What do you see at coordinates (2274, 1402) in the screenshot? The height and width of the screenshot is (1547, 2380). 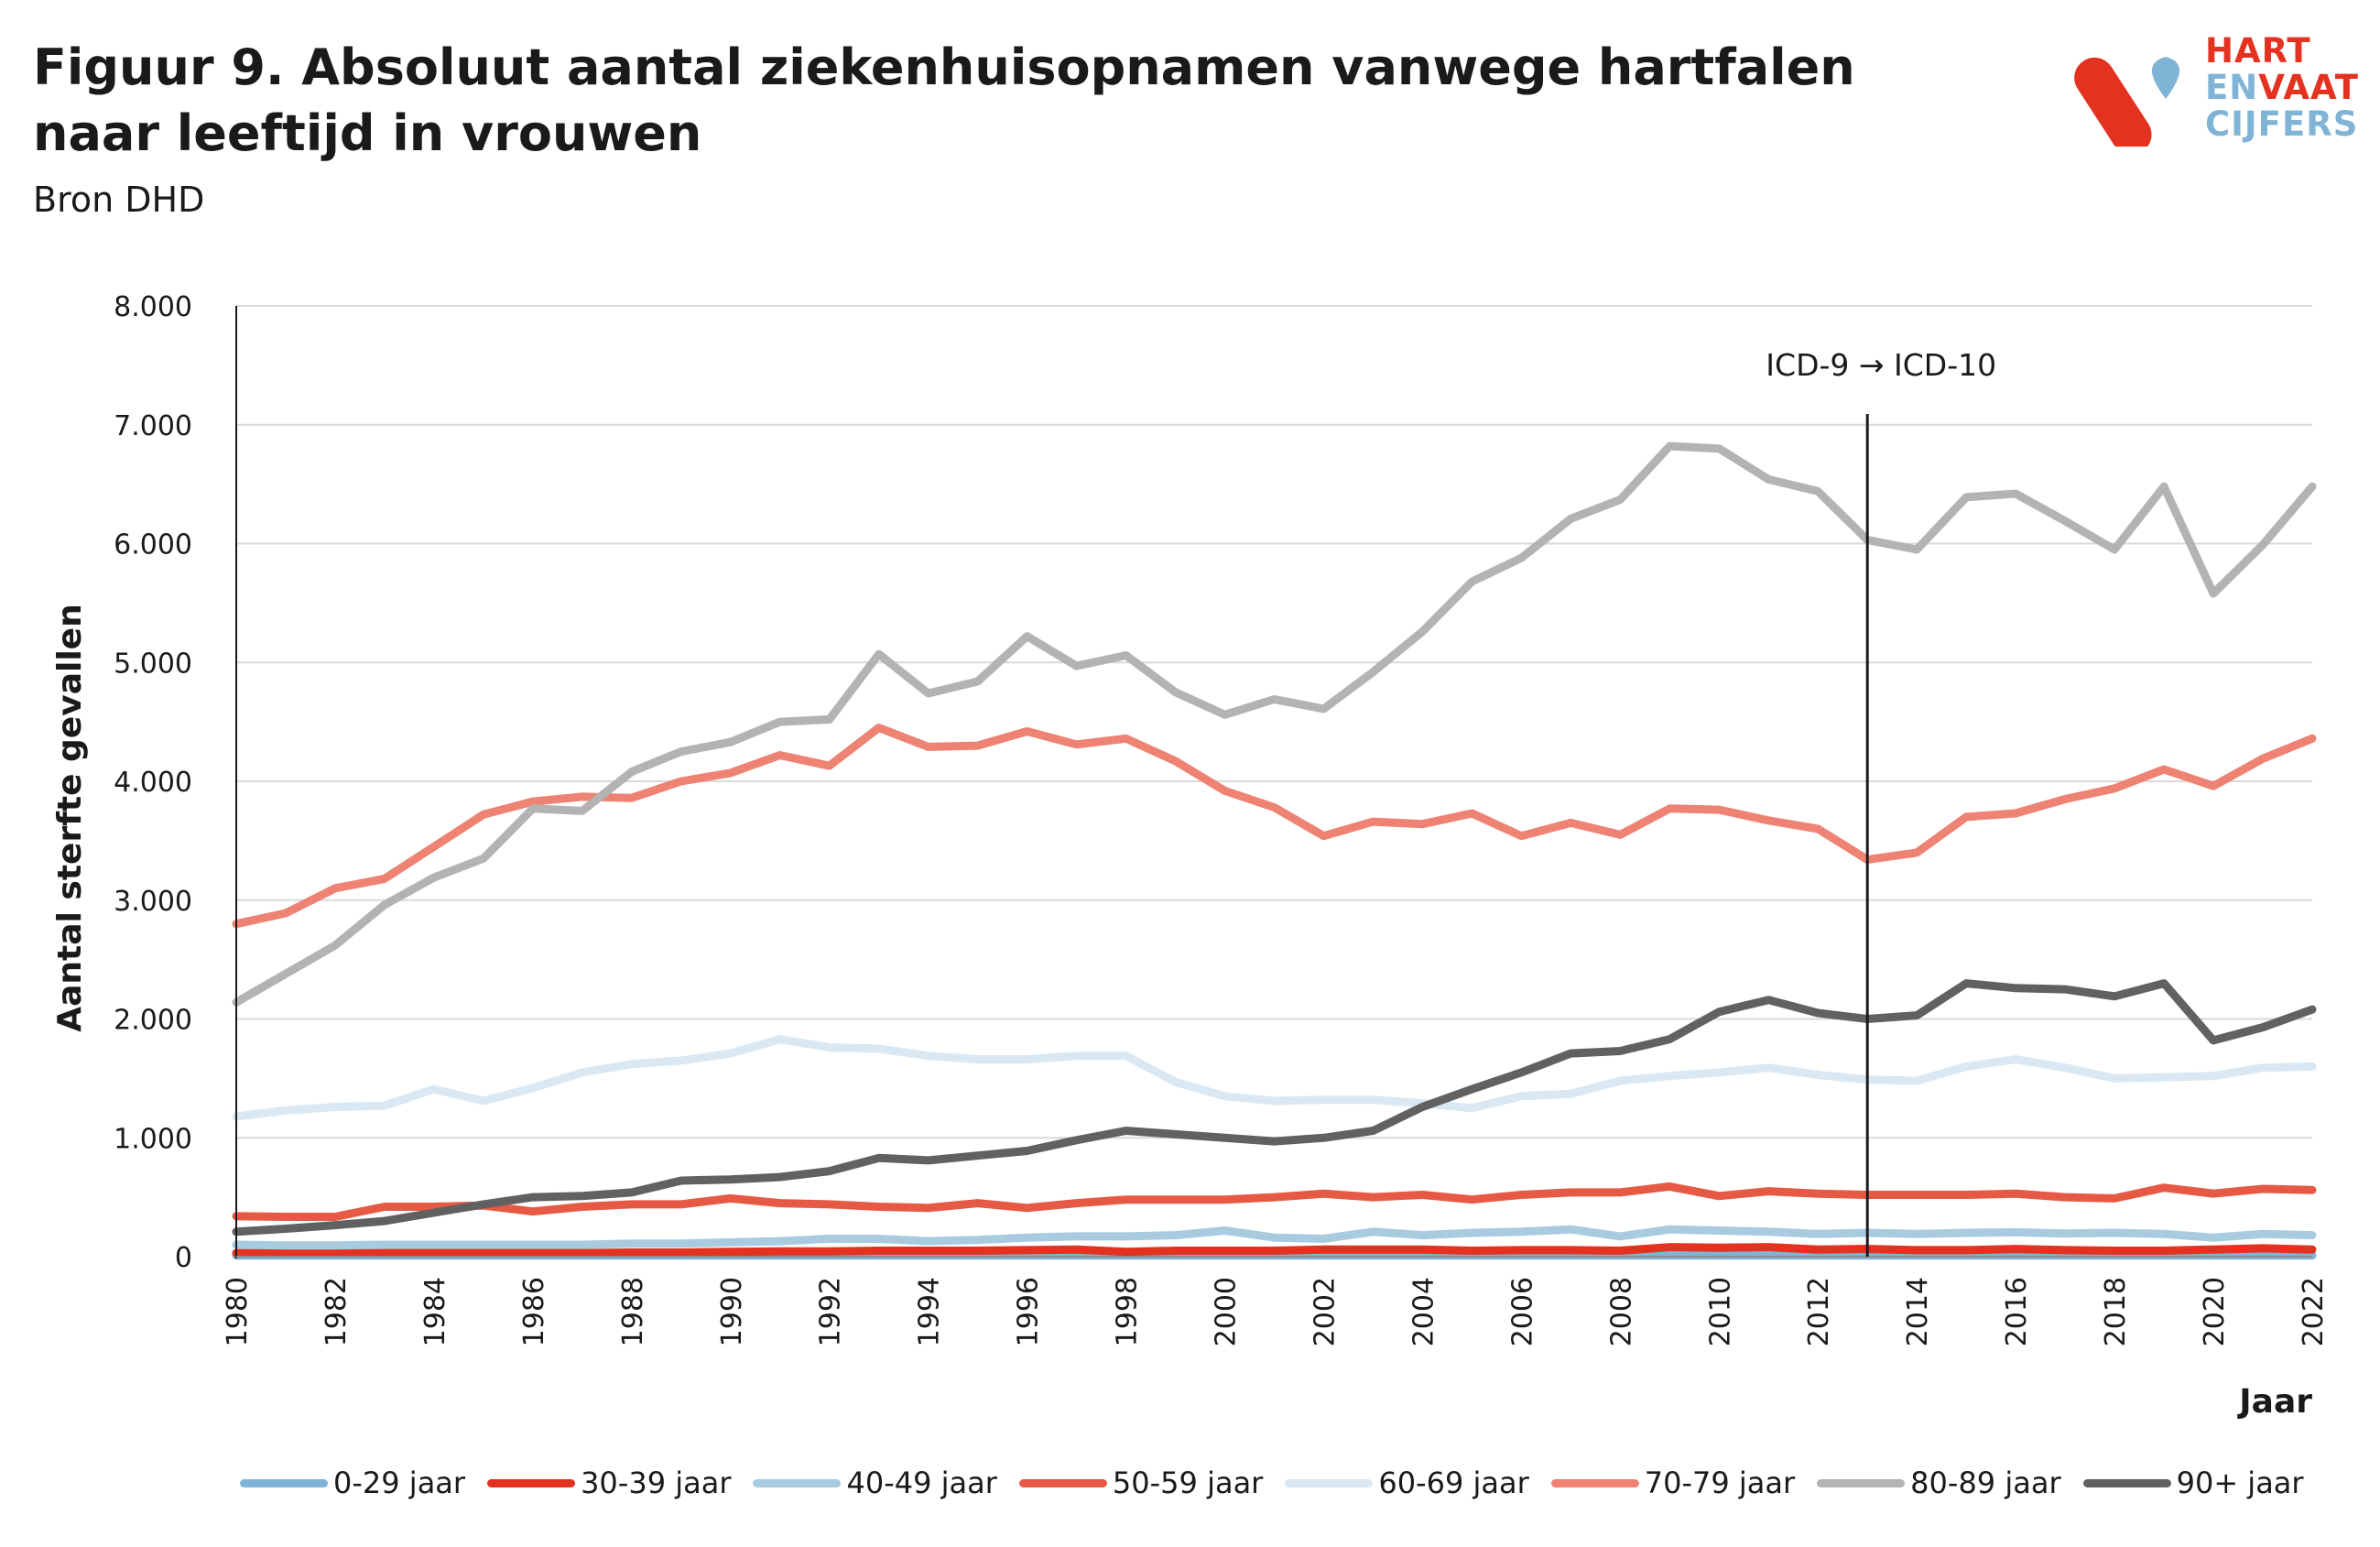 I see `x-axis-title: Jaar` at bounding box center [2274, 1402].